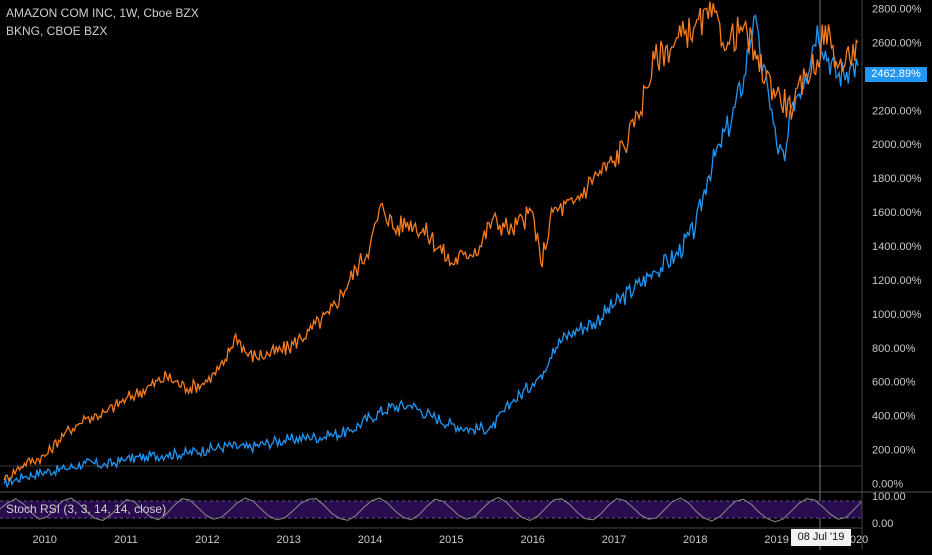 This screenshot has height=555, width=932. What do you see at coordinates (897, 43) in the screenshot?
I see `price-axis-tick-label: 2600.00%` at bounding box center [897, 43].